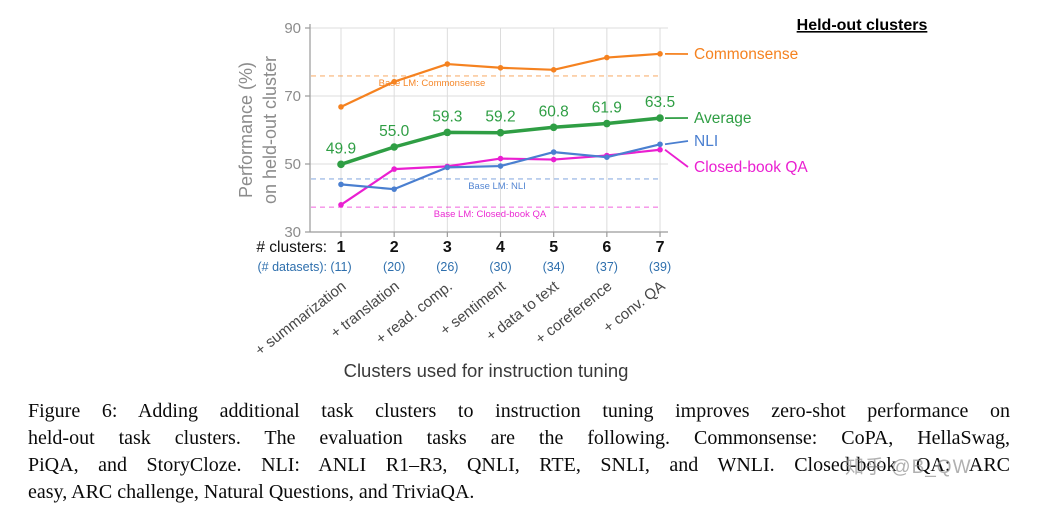 This screenshot has height=515, width=1037. I want to click on dataset-count: (37), so click(607, 267).